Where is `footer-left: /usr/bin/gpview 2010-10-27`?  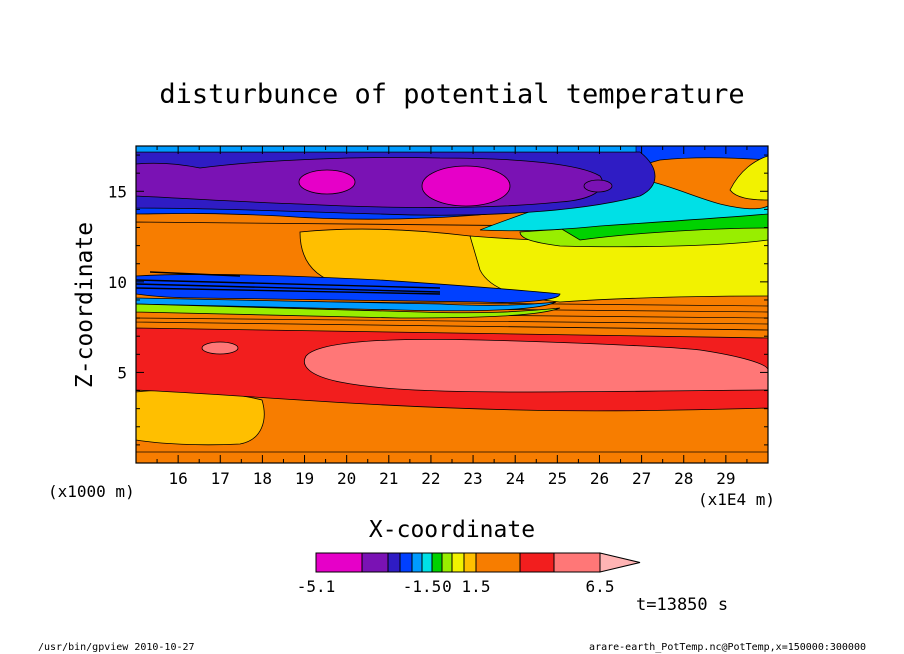 footer-left: /usr/bin/gpview 2010-10-27 is located at coordinates (116, 647).